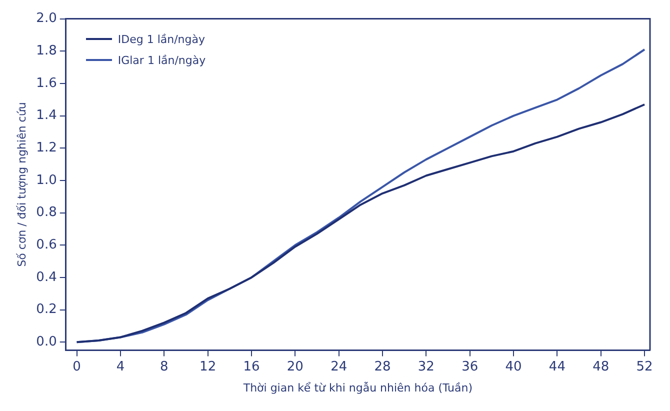  Describe the element at coordinates (251, 366) in the screenshot. I see `x-tick-label: 16` at that location.